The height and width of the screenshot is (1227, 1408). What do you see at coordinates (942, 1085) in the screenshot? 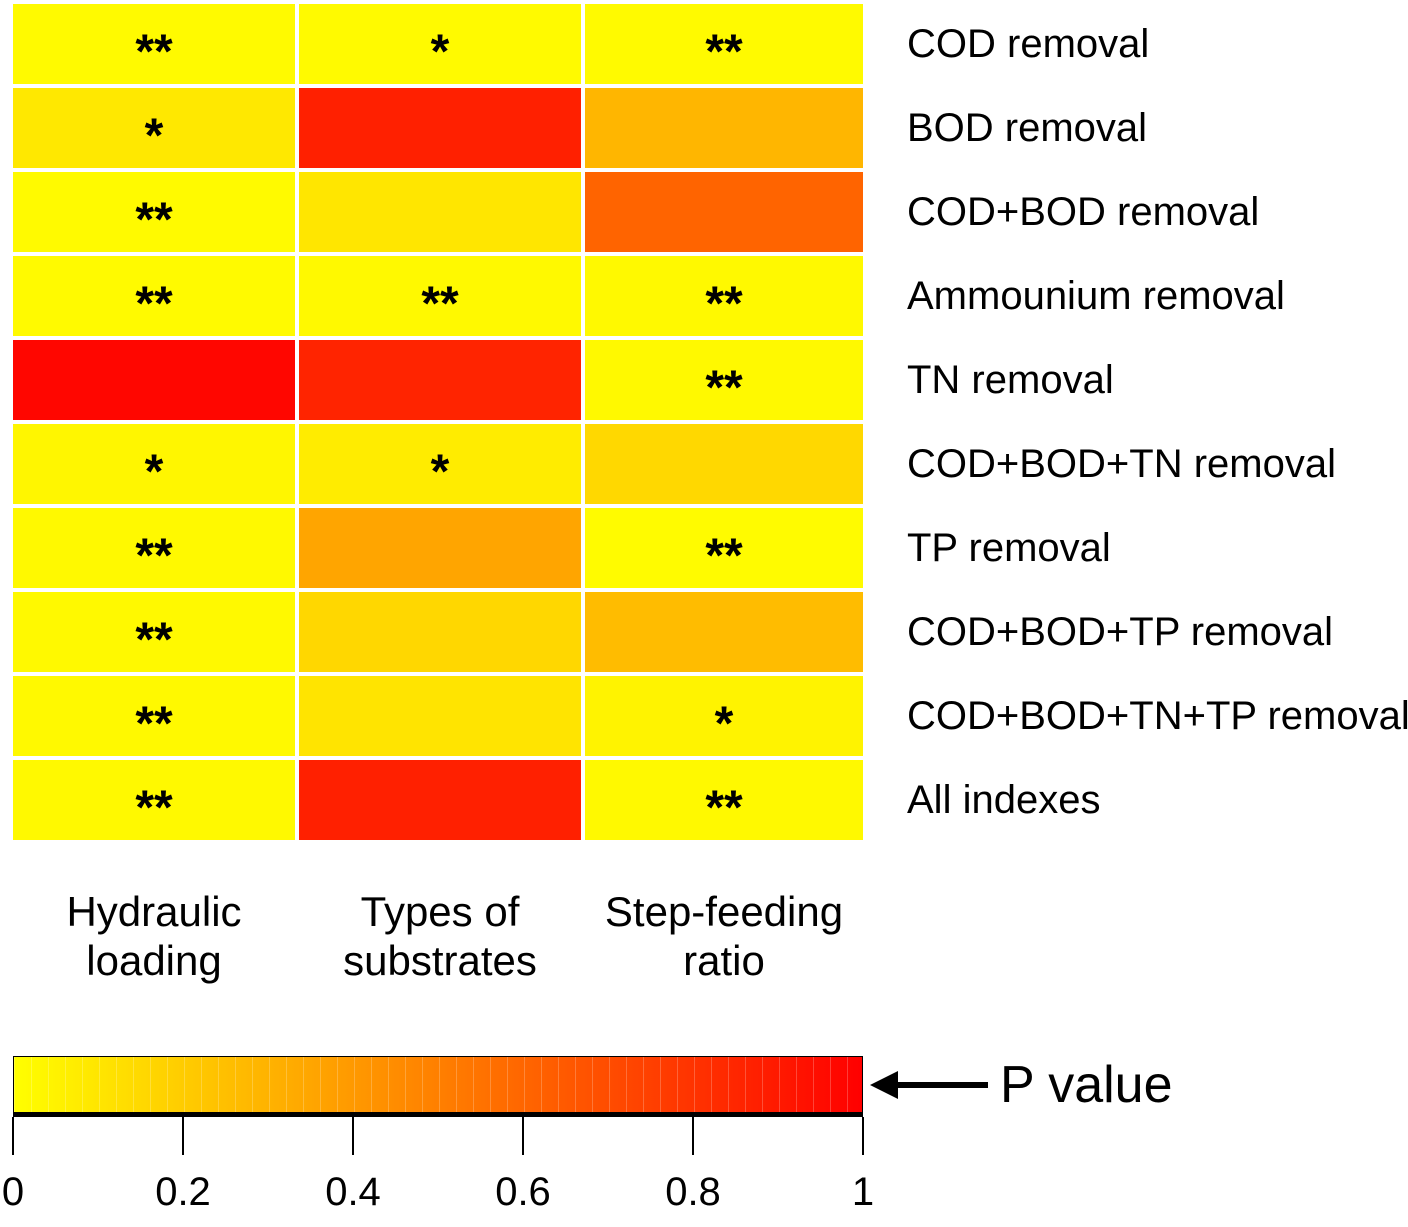
I see `arrow-line` at bounding box center [942, 1085].